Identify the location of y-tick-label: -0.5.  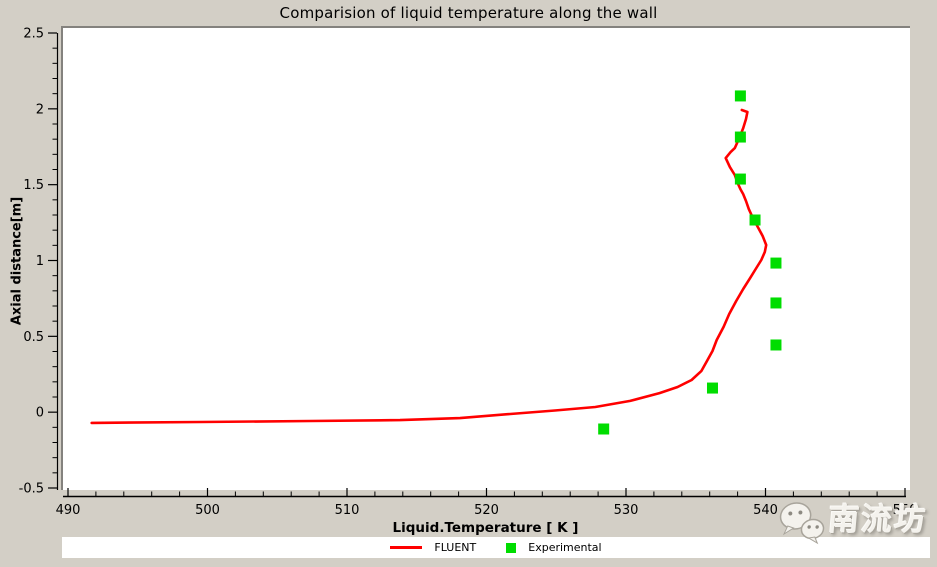
(31, 489).